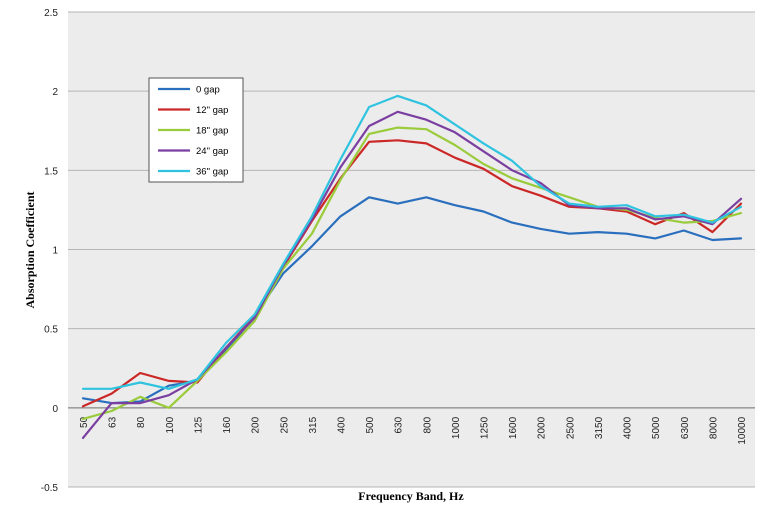  Describe the element at coordinates (742, 430) in the screenshot. I see `x-tick-label: 10000` at that location.